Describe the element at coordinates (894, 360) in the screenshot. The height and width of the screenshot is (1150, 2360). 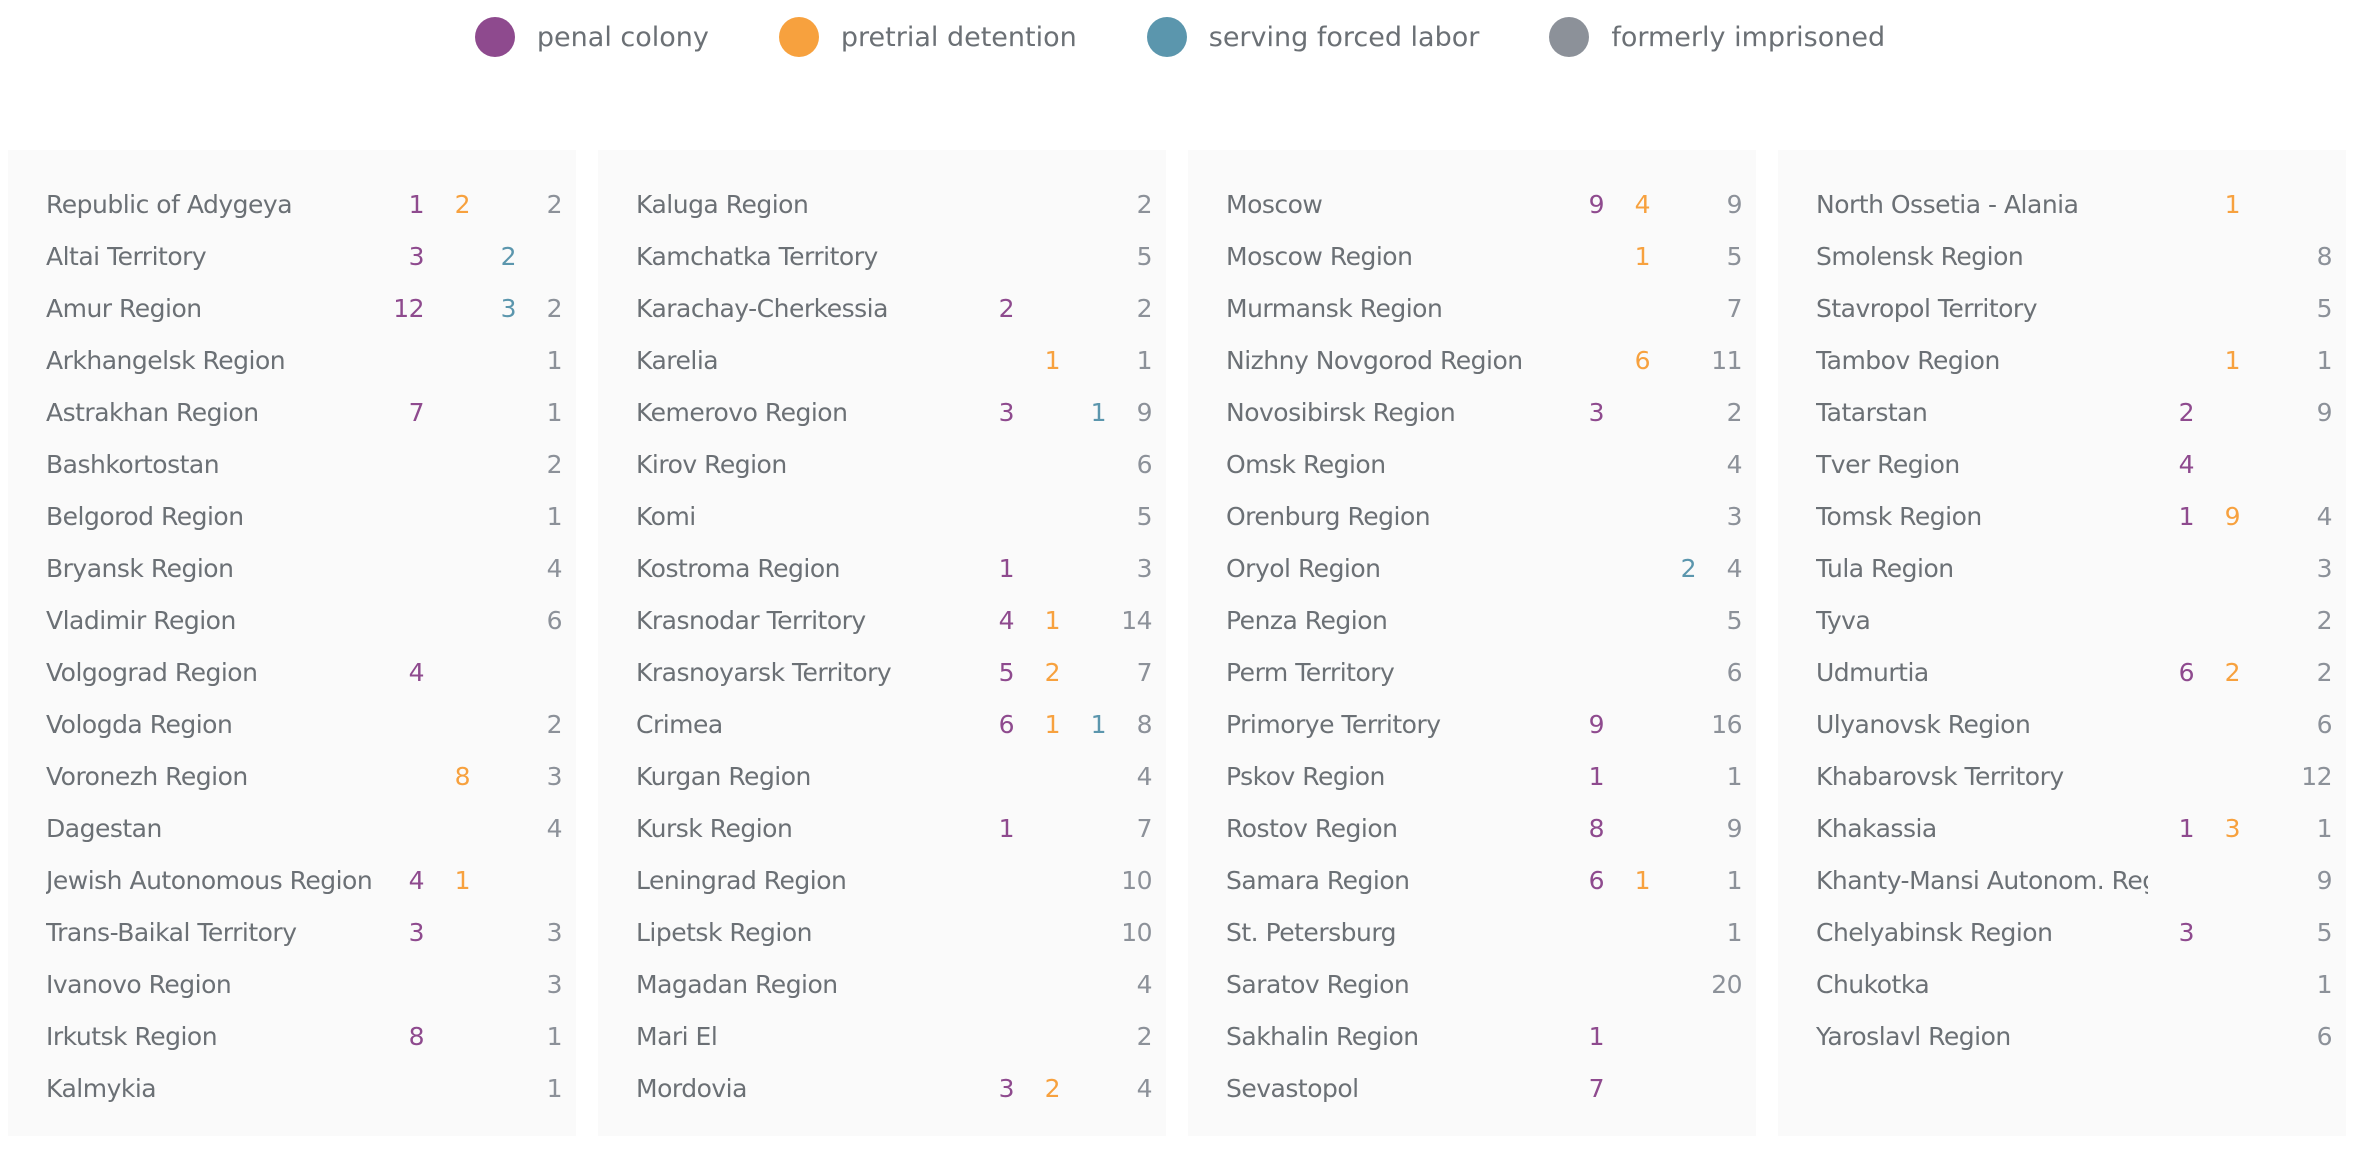
I see `region-row: Karelia 1 1` at that location.